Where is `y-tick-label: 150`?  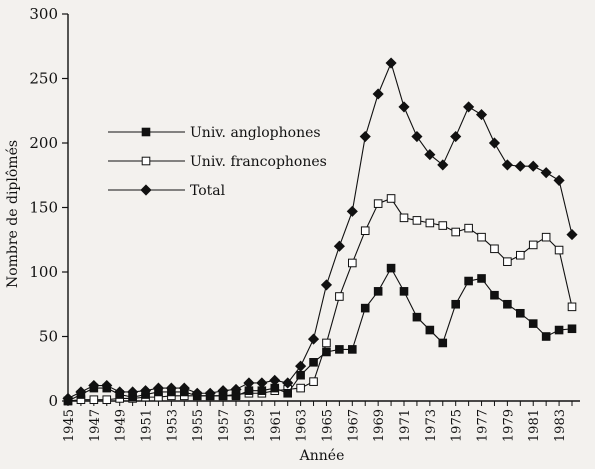 y-tick-label: 150 is located at coordinates (43, 208).